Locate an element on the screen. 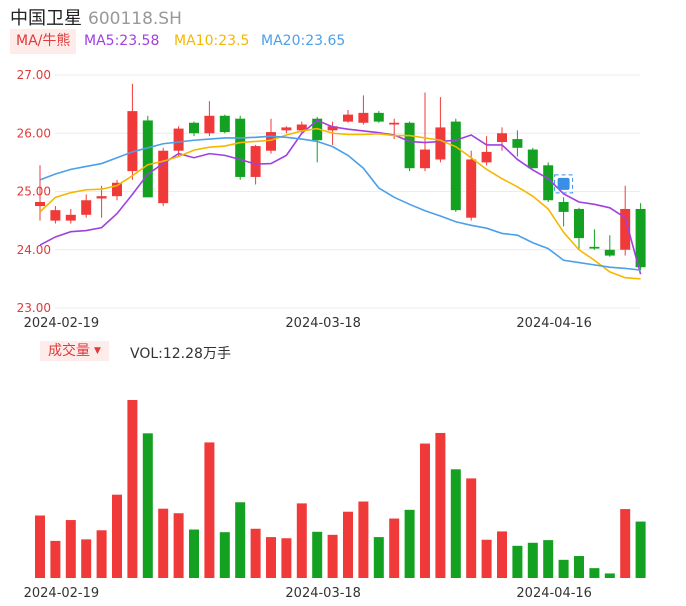  volume-indicator-selector: 成交量 ▼ is located at coordinates (74, 351).